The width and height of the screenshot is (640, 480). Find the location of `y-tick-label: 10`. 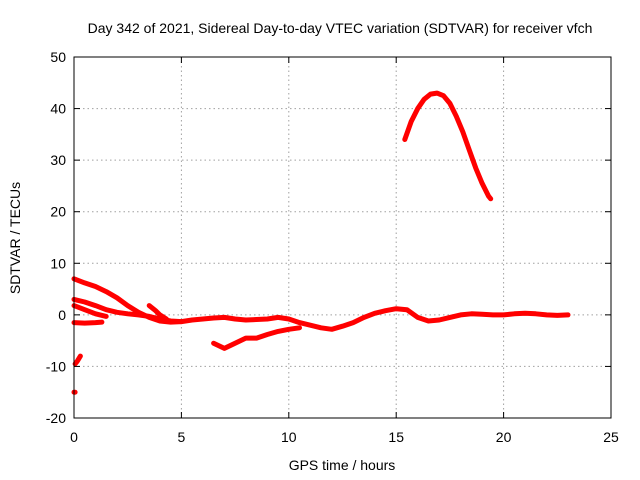

y-tick-label: 10 is located at coordinates (58, 263).